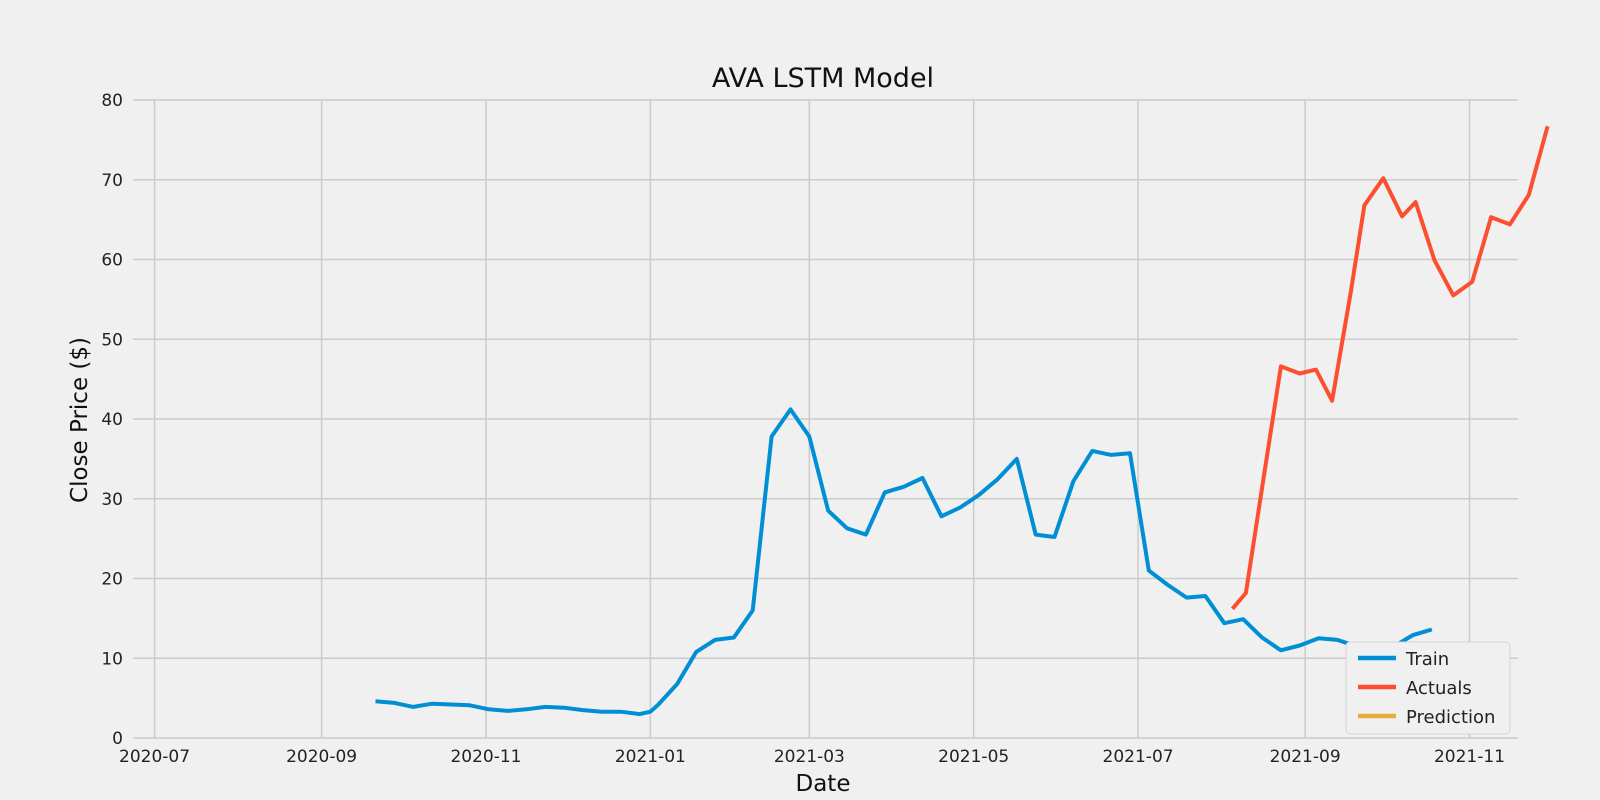 This screenshot has width=1600, height=800. What do you see at coordinates (1469, 757) in the screenshot?
I see `x-tick-label: 2021-11` at bounding box center [1469, 757].